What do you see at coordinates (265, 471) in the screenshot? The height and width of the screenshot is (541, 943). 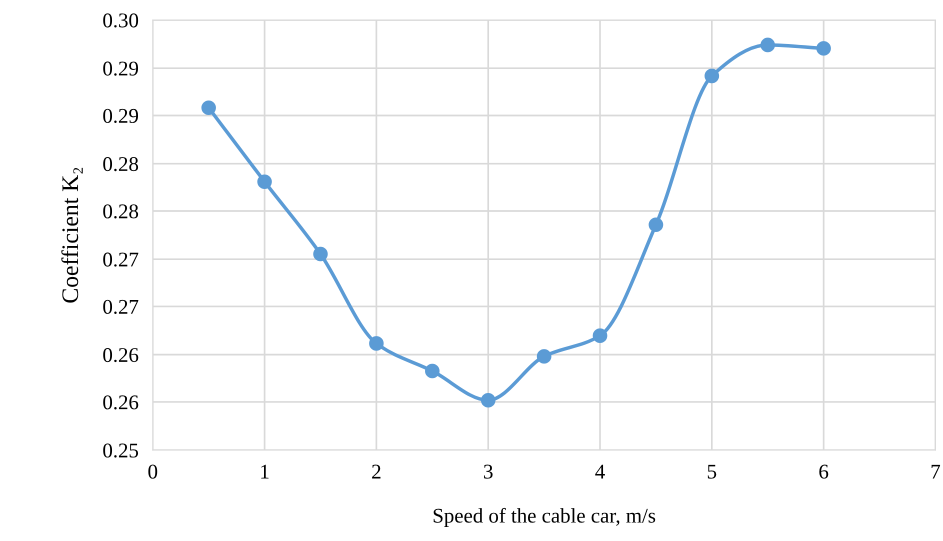 I see `x-tick-label: 1` at bounding box center [265, 471].